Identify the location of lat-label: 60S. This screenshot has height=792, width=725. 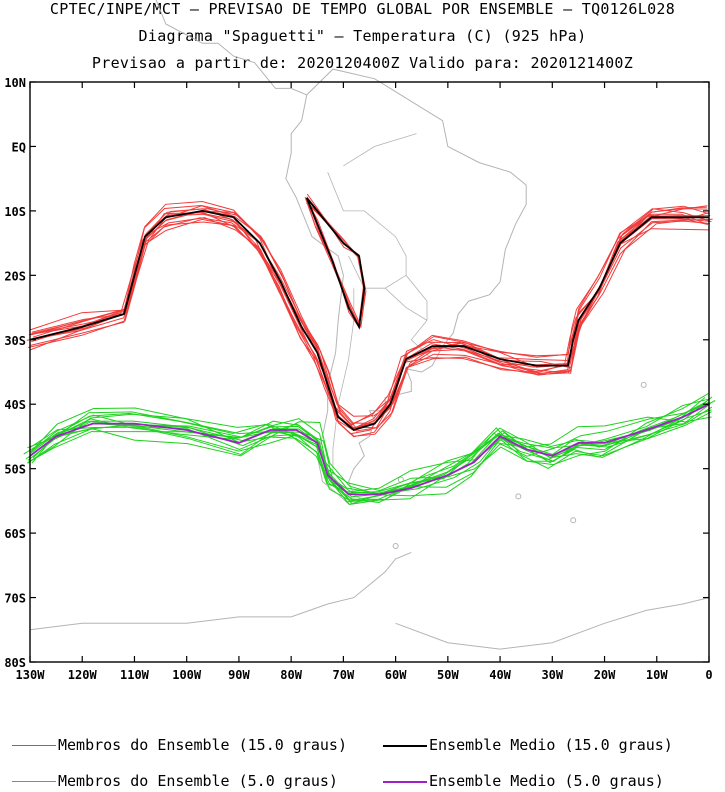
(15, 534).